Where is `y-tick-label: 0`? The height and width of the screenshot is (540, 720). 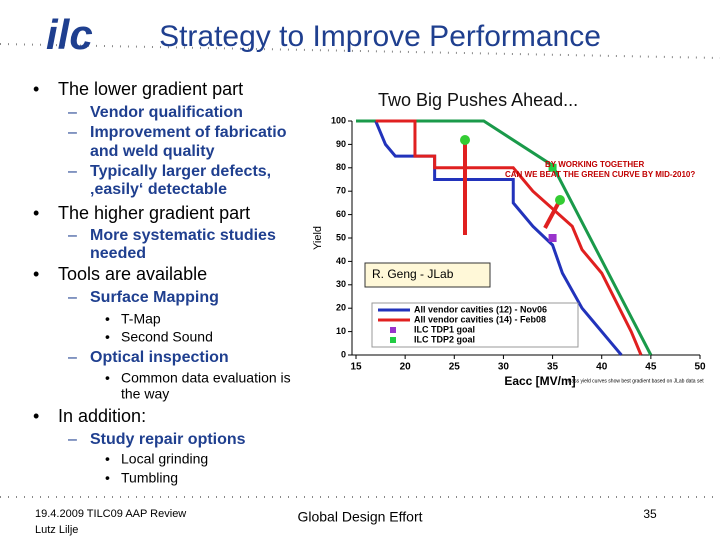
y-tick-label: 0 is located at coordinates (343, 354).